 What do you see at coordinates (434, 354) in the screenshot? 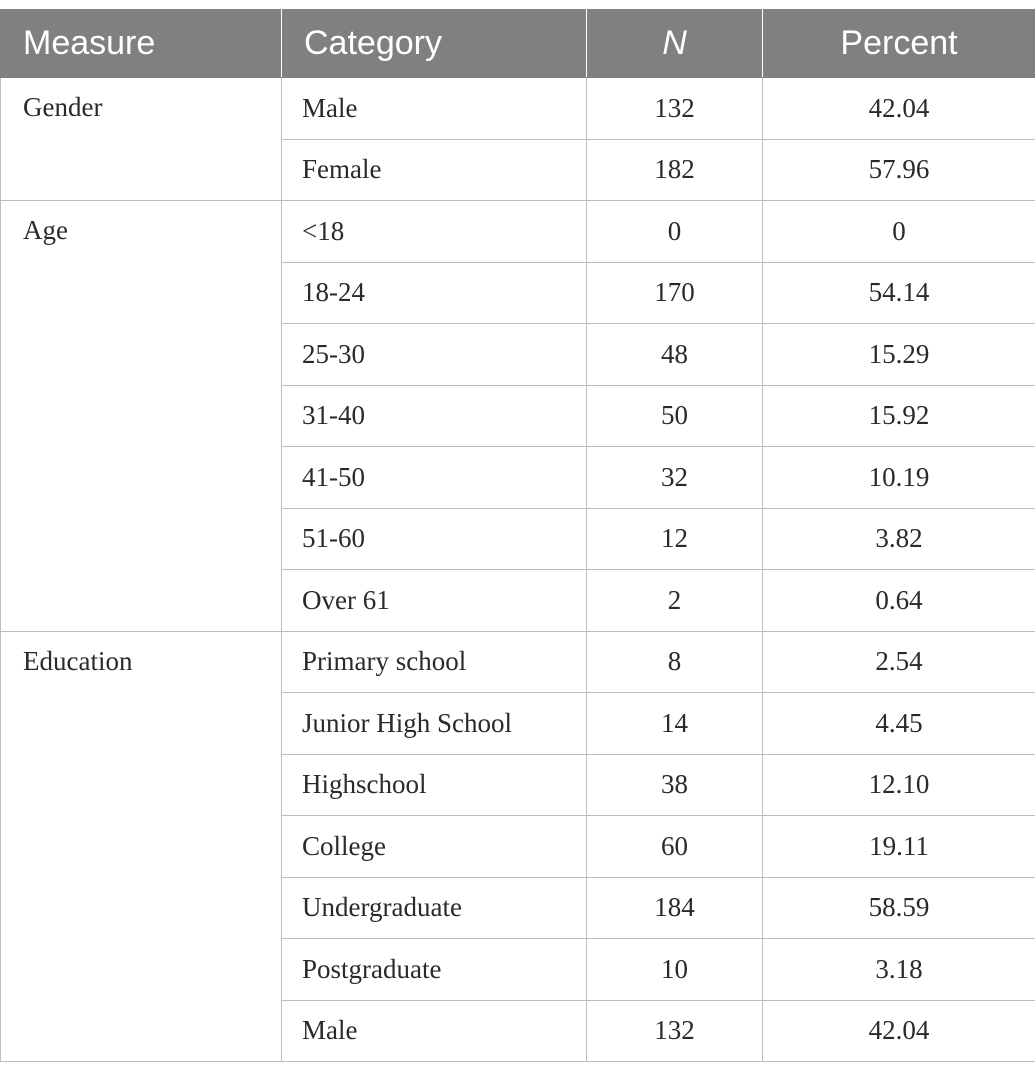
I see `category-cell: 25-30` at bounding box center [434, 354].